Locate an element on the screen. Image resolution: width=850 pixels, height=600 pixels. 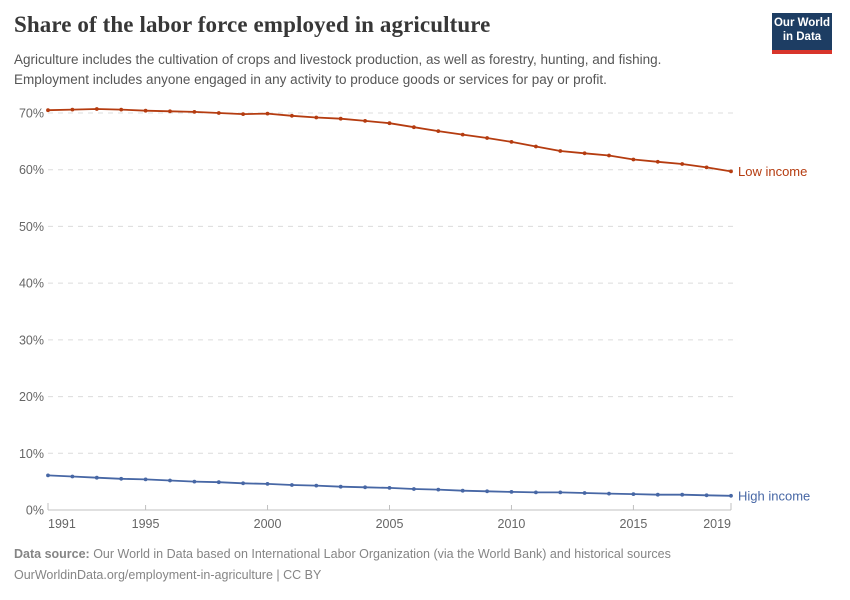
y-axis-labels: 0% 10% 20% 30% 40% 50% 60% 70% is located at coordinates (31, 312).